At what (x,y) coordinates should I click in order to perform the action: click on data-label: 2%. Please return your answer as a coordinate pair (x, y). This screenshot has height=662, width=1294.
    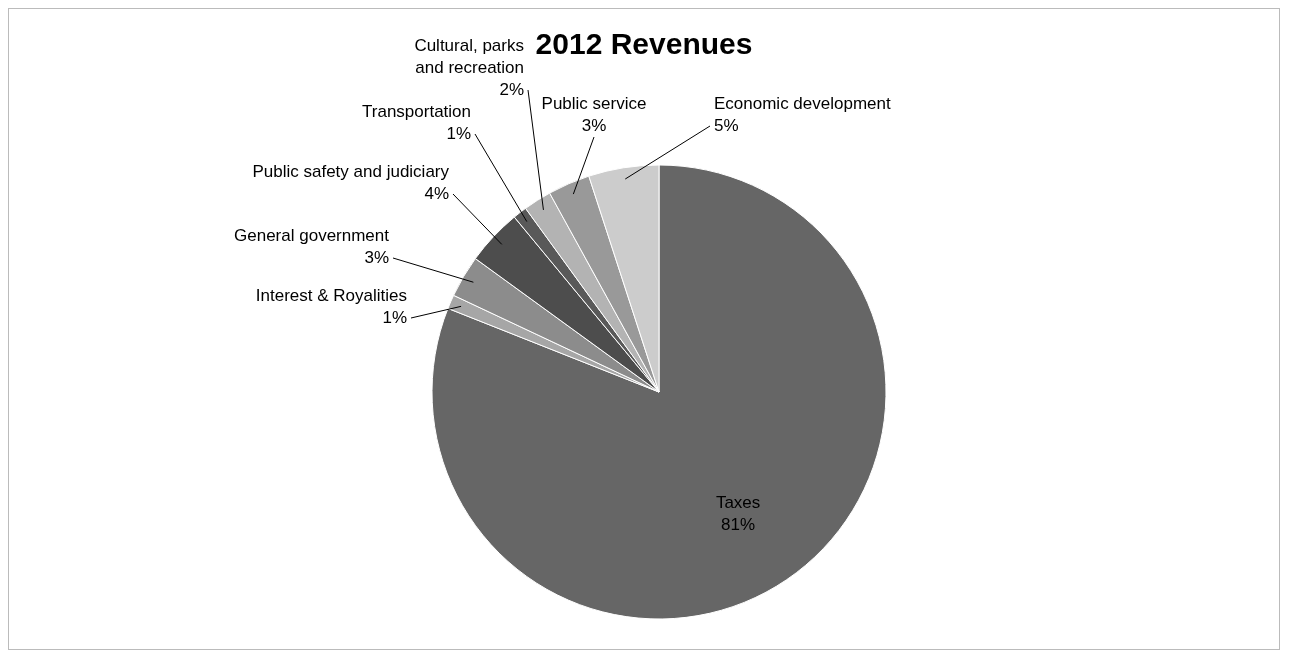
    Looking at the image, I should click on (511, 89).